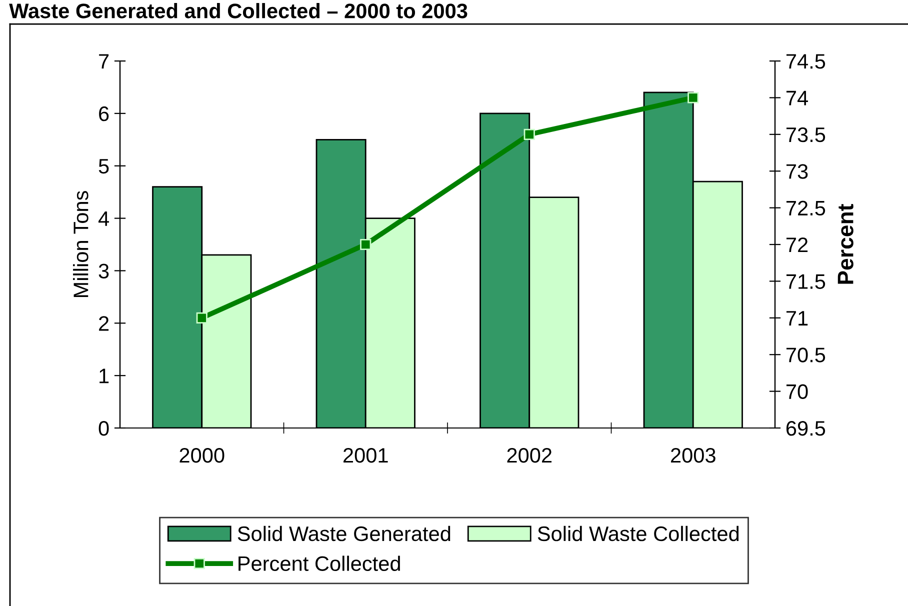 Image resolution: width=908 pixels, height=606 pixels. What do you see at coordinates (846, 244) in the screenshot?
I see `y2-axis-title: Percent` at bounding box center [846, 244].